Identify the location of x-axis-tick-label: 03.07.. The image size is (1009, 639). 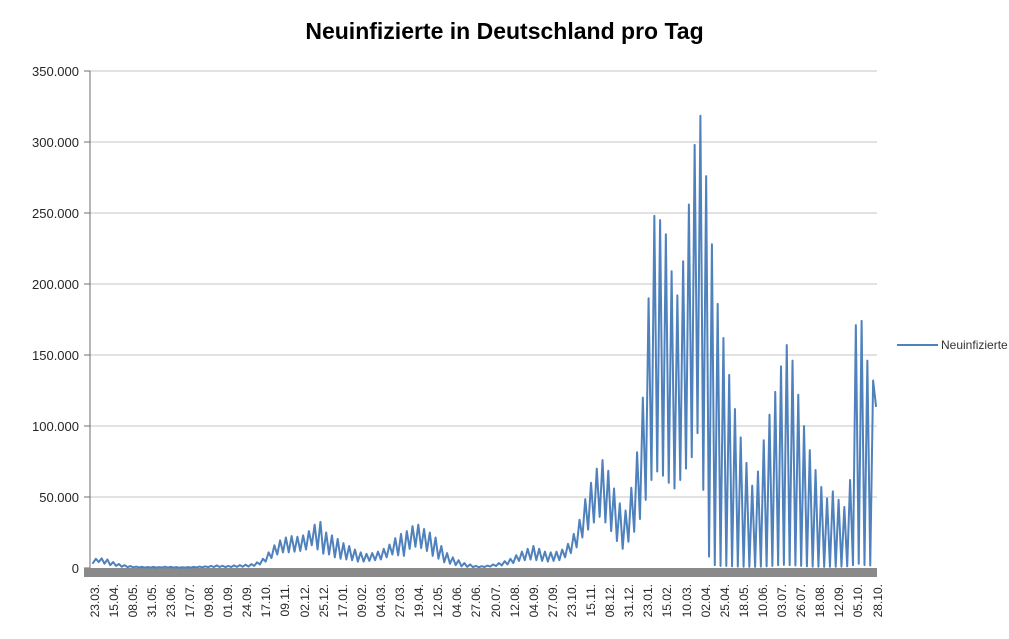
(782, 601).